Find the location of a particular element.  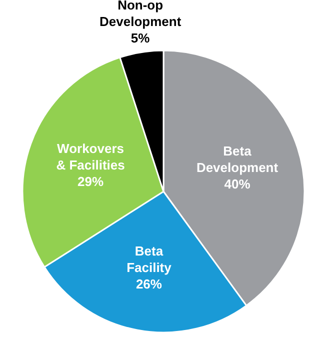

data-label: 29% is located at coordinates (91, 182).